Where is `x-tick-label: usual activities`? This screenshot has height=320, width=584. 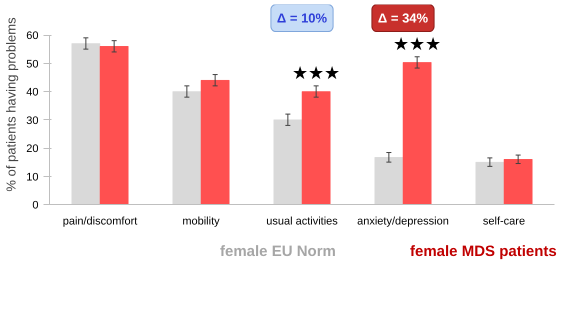
x-tick-label: usual activities is located at coordinates (302, 222).